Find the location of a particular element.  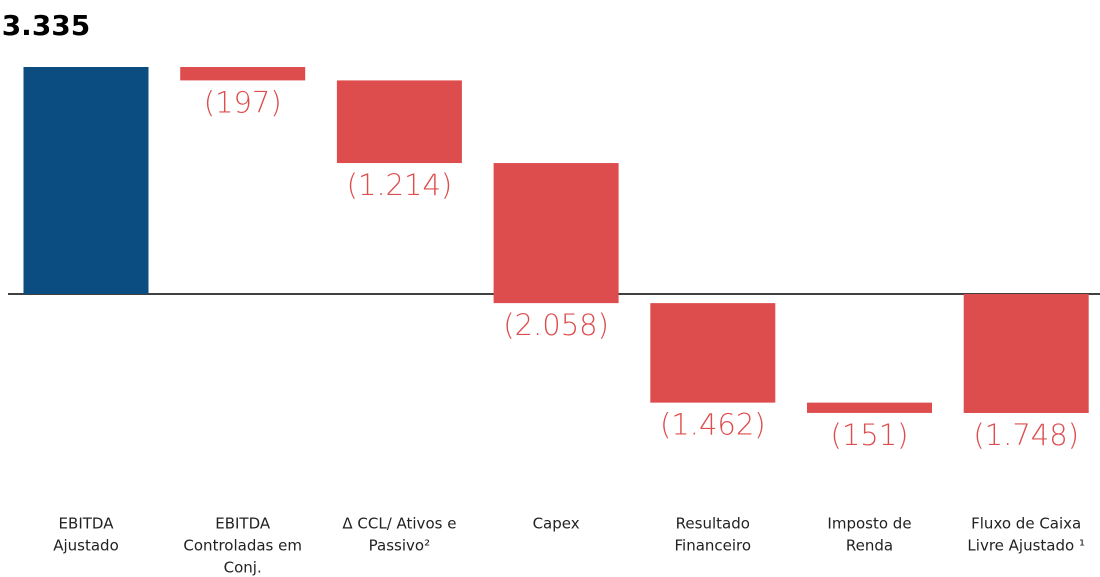

category-label: Livre Ajustado ¹ is located at coordinates (1026, 546).